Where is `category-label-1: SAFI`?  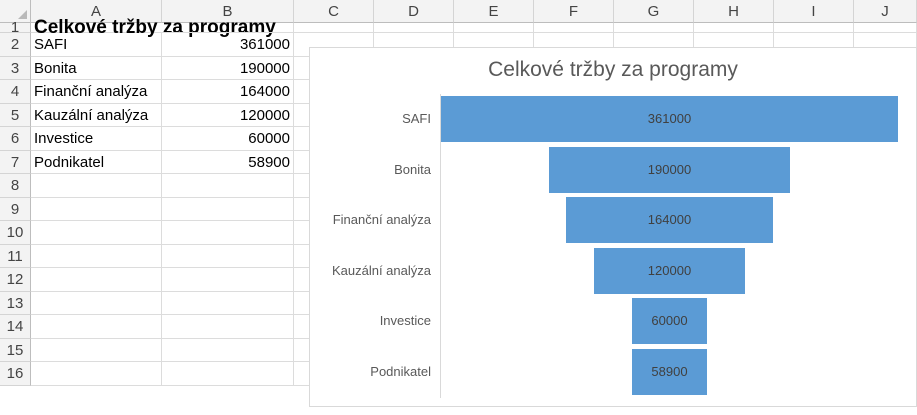 category-label-1: SAFI is located at coordinates (416, 119).